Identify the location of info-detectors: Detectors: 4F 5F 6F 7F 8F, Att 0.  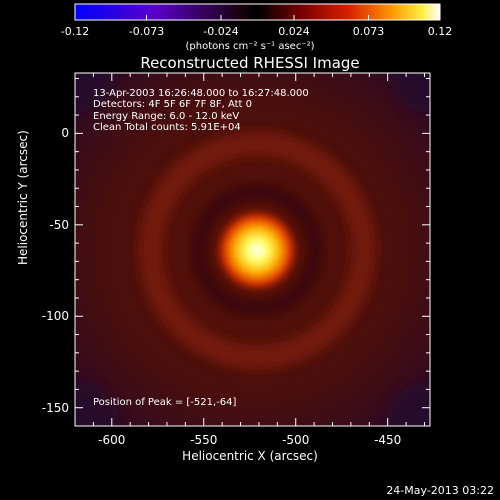
(173, 104).